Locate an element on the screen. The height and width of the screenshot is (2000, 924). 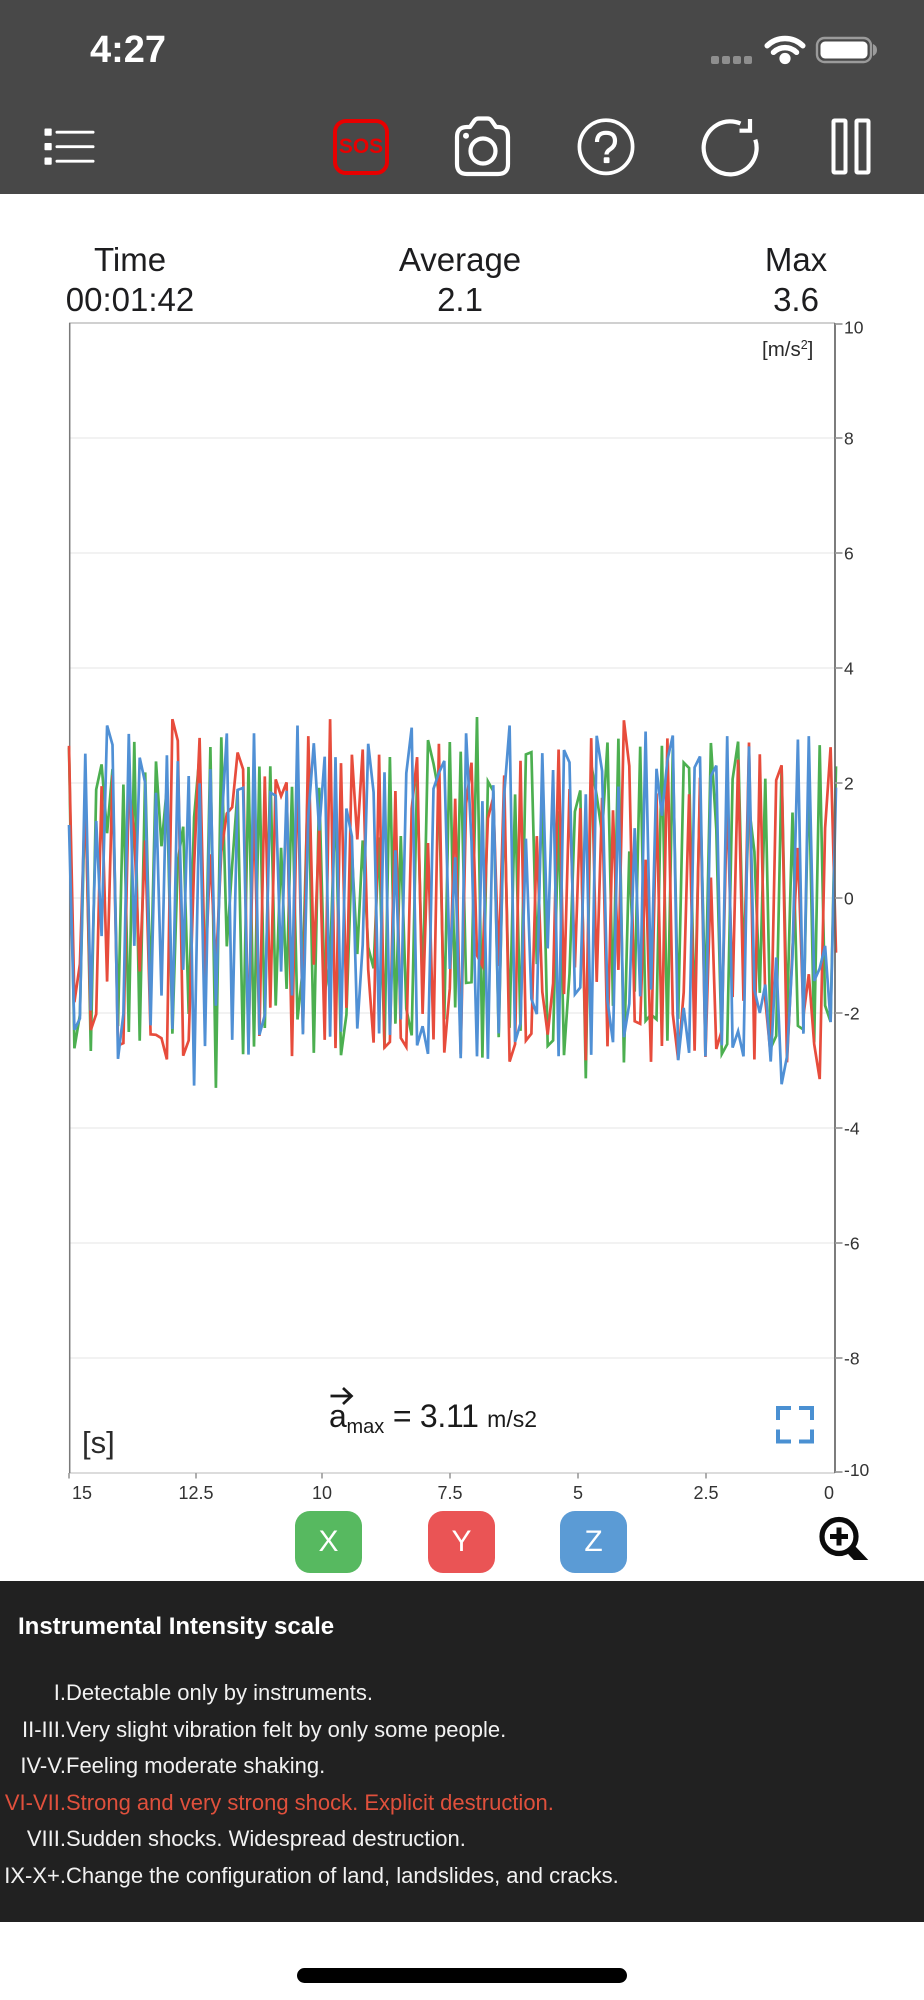
svg-text: [s] is located at coordinates (98, 1442).